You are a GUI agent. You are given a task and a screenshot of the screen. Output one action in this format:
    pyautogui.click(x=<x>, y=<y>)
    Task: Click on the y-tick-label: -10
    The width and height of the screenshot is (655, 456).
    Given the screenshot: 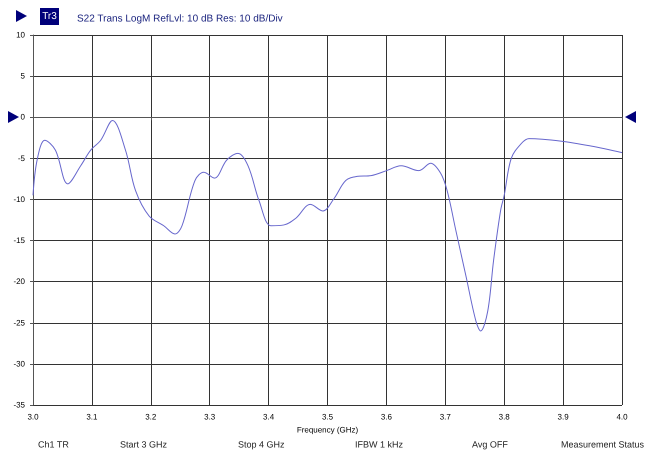 What is the action you would take?
    pyautogui.click(x=19, y=199)
    